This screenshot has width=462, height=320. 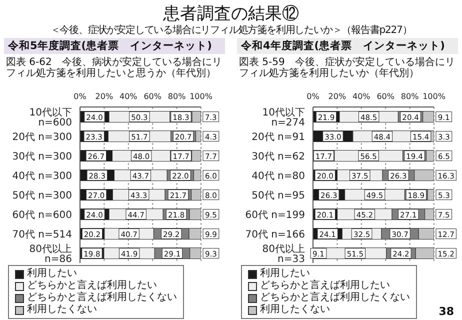 What do you see at coordinates (114, 46) in the screenshot?
I see `chart-title: 令和5年度調査(患者票 インターネット)` at bounding box center [114, 46].